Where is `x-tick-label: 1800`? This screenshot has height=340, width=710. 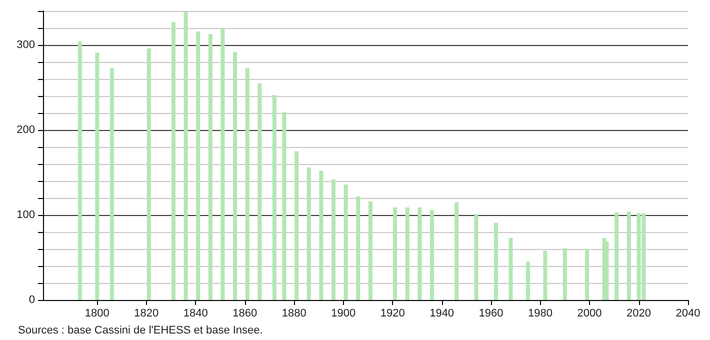 x-tick-label: 1800 is located at coordinates (97, 314).